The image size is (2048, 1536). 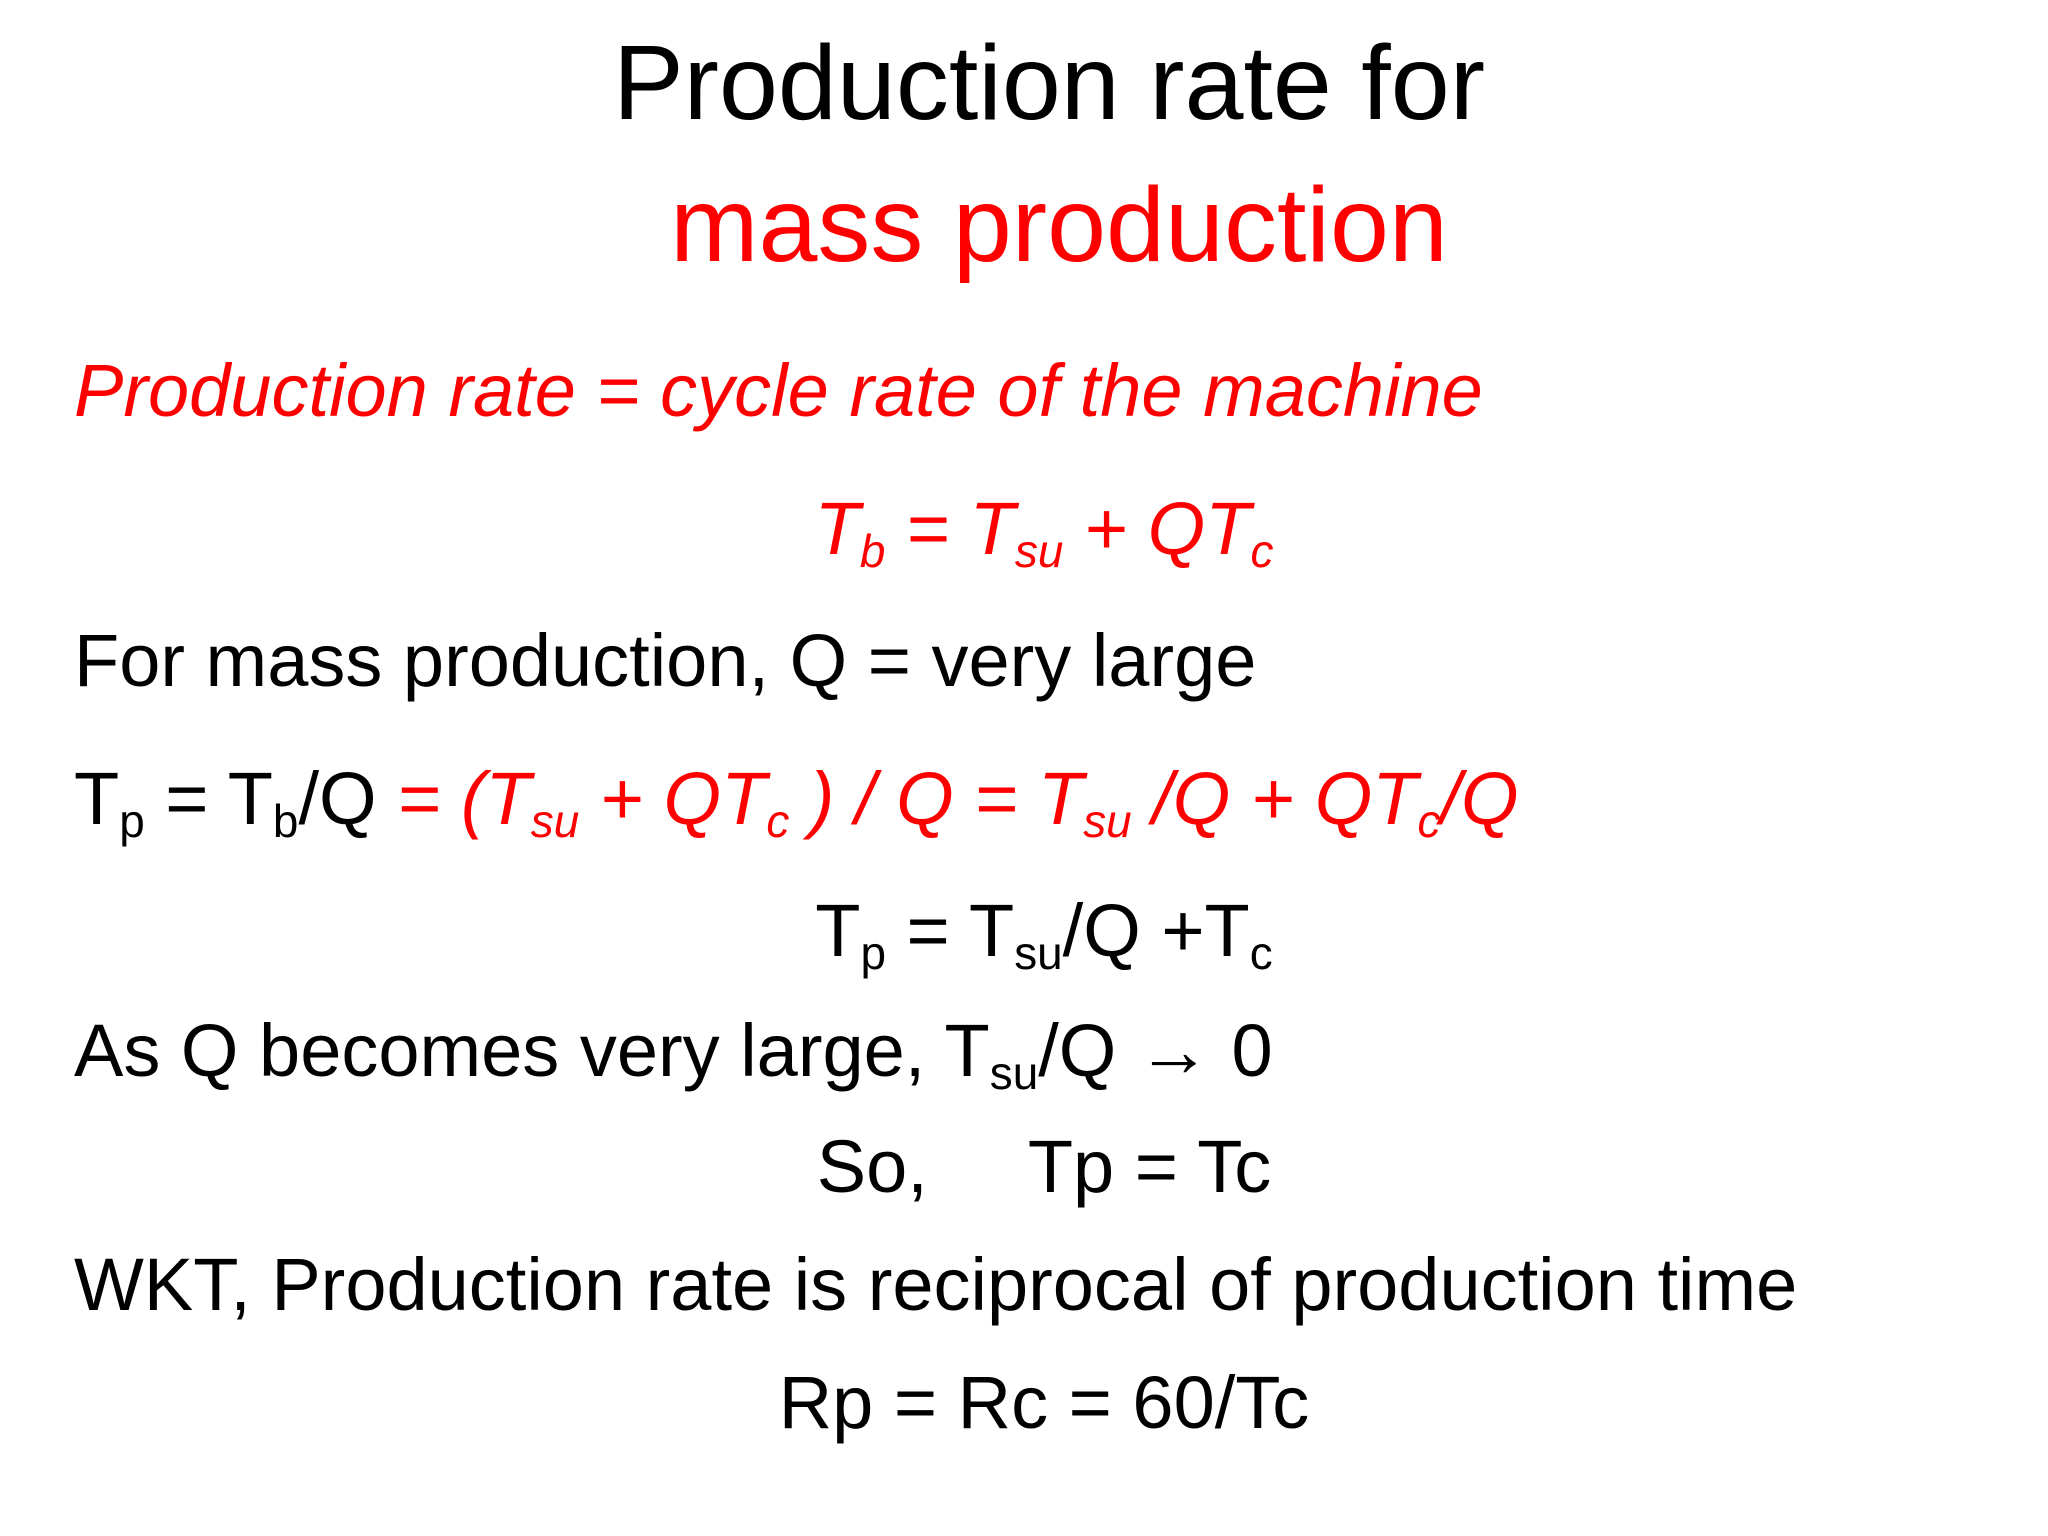 What do you see at coordinates (1241, 1050) in the screenshot?
I see `line6-part-c: 0` at bounding box center [1241, 1050].